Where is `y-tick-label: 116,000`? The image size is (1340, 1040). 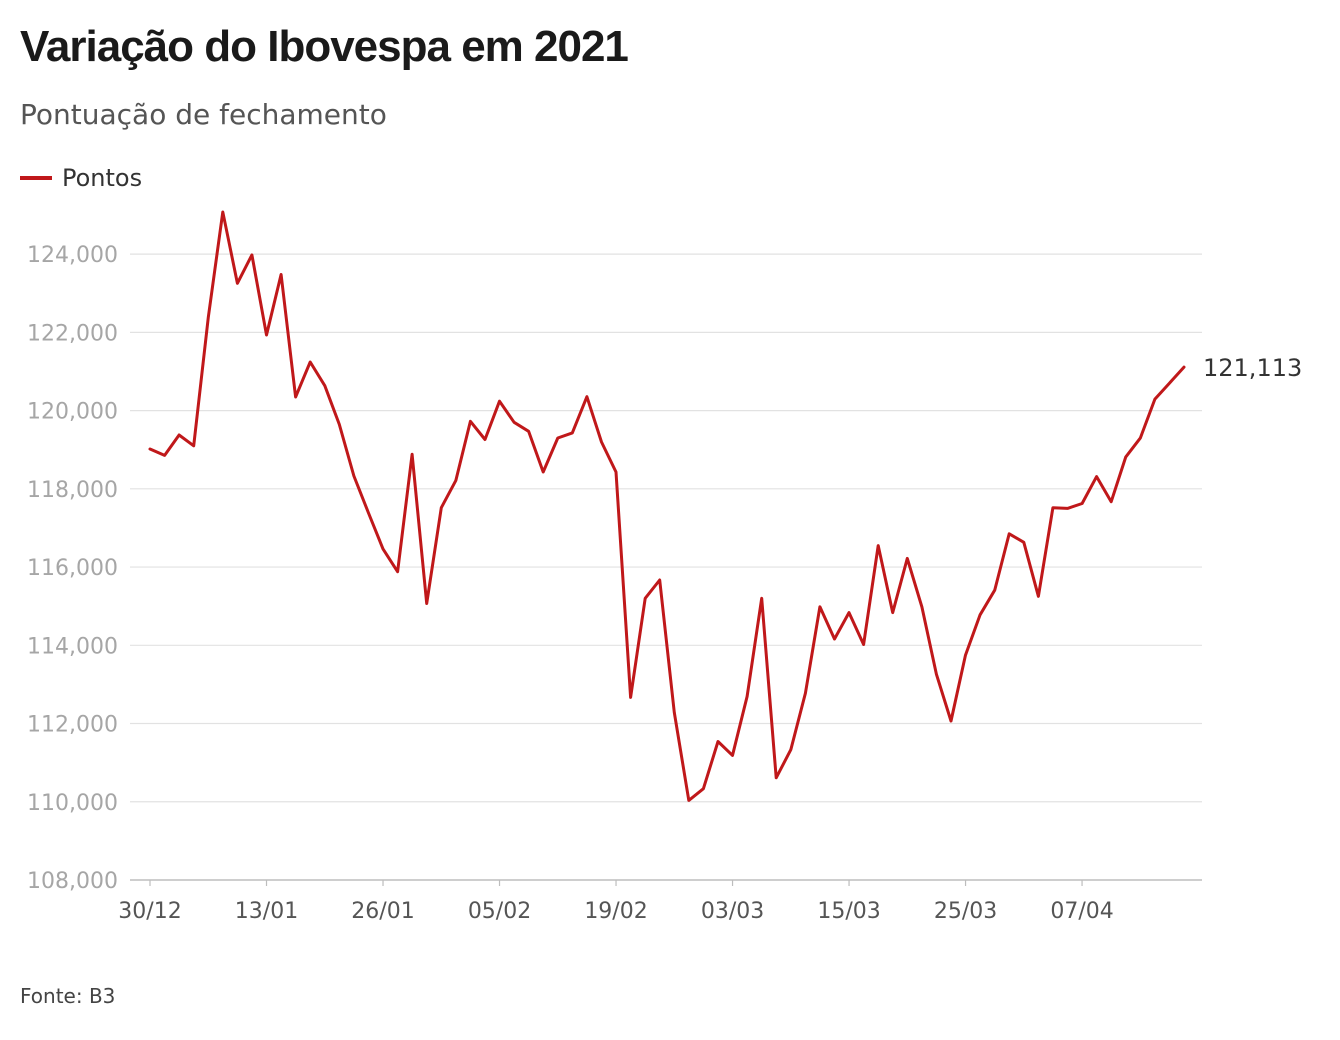 y-tick-label: 116,000 is located at coordinates (72, 568).